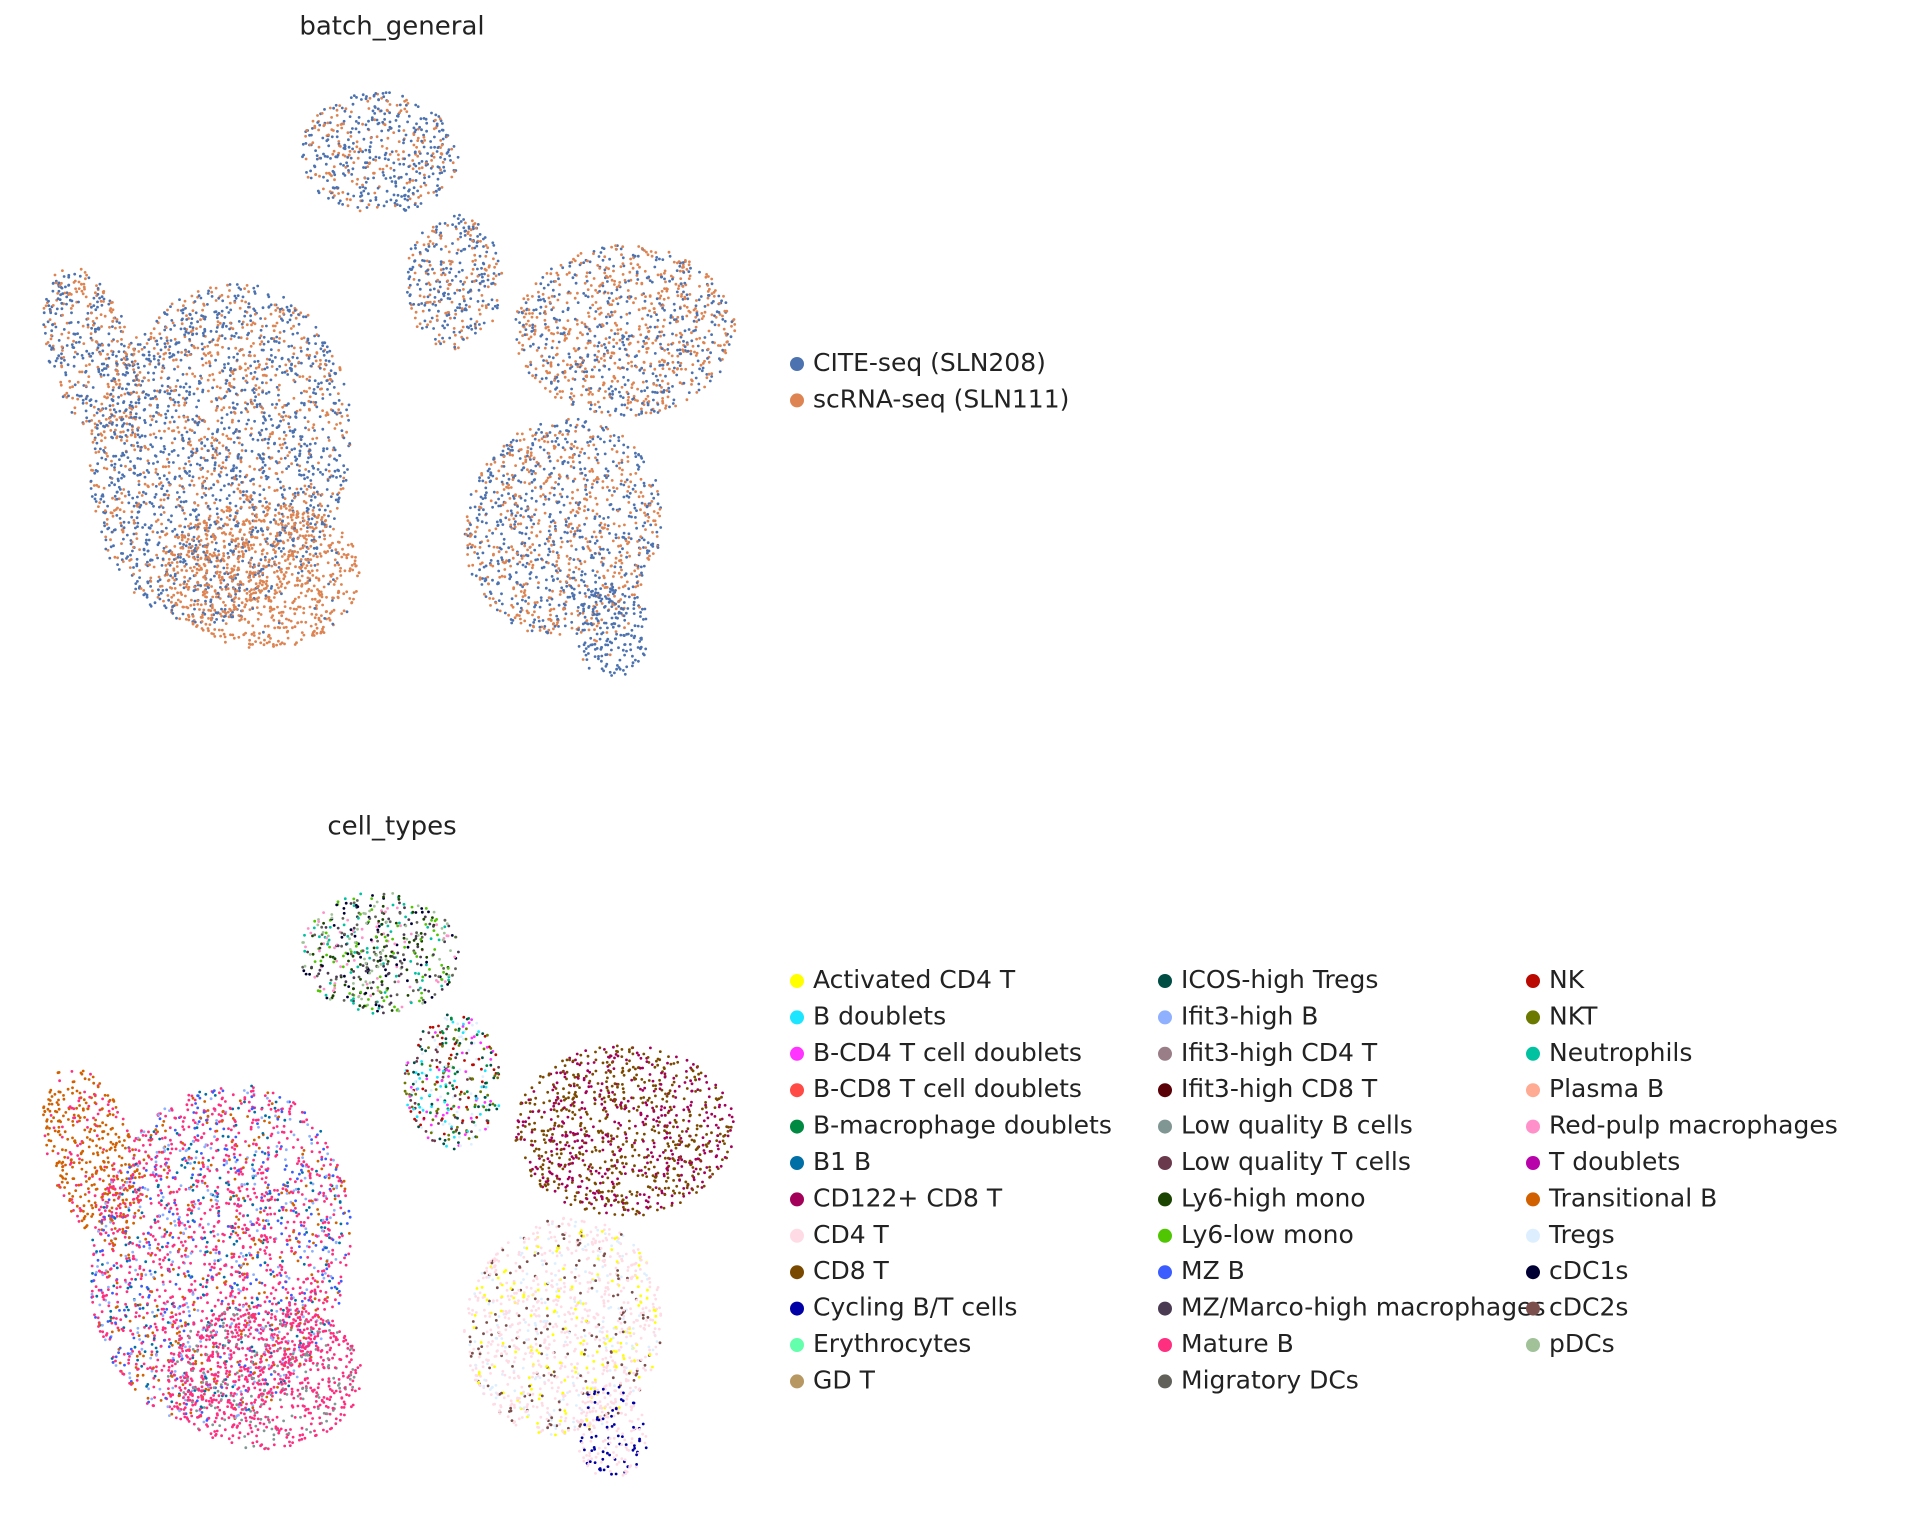 This screenshot has height=1524, width=1911. I want to click on scatter-panel, so click(389, 384).